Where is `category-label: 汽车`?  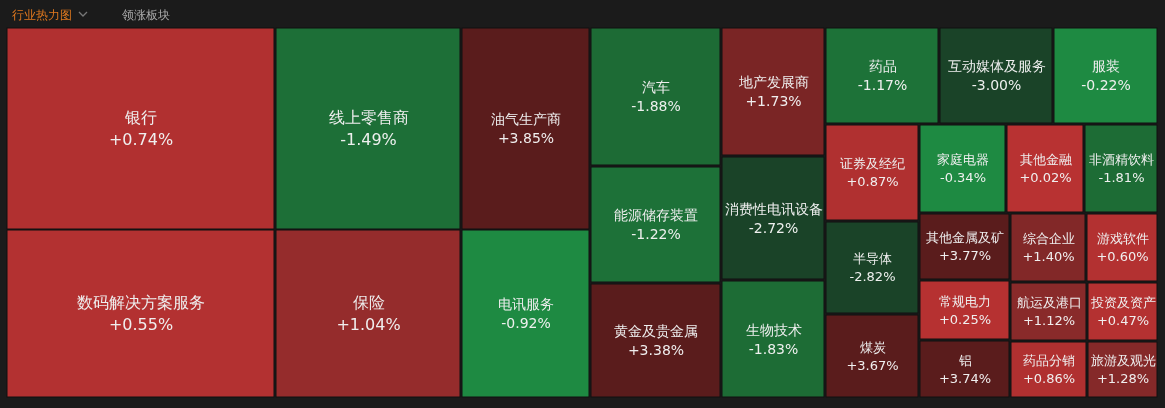 category-label: 汽车 is located at coordinates (656, 87).